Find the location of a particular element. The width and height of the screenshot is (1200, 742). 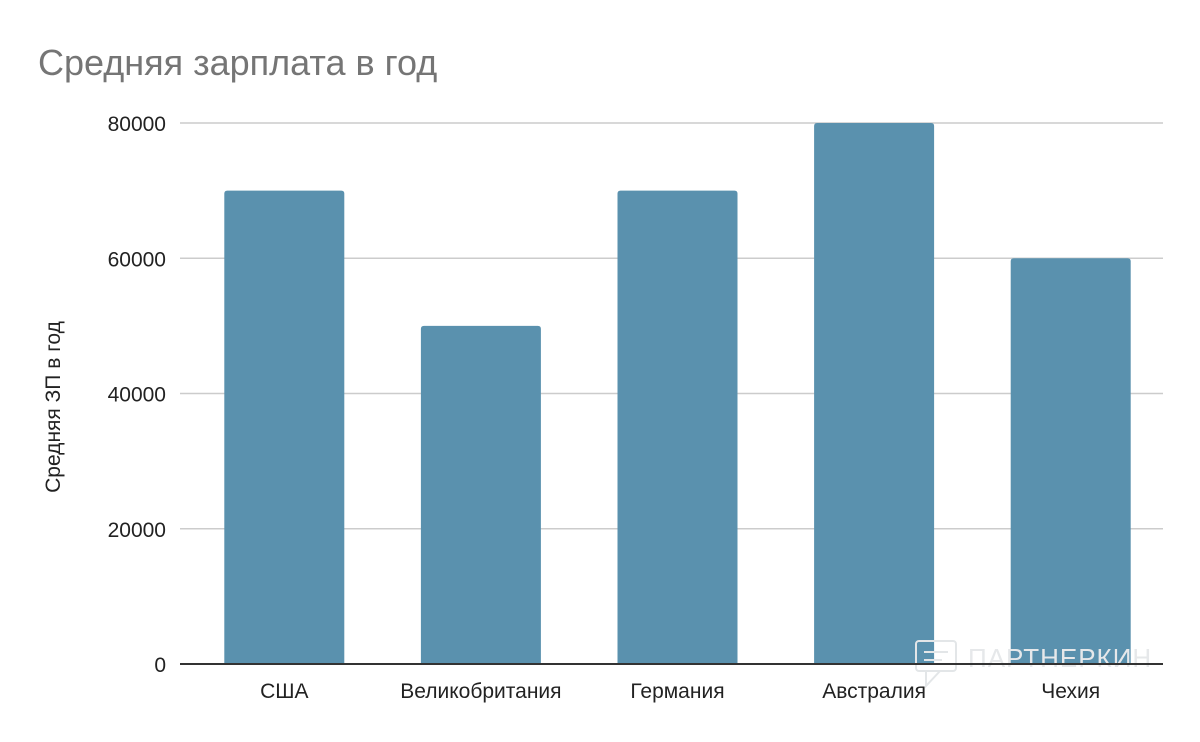

x-tick-label: Великобритания is located at coordinates (480, 691).